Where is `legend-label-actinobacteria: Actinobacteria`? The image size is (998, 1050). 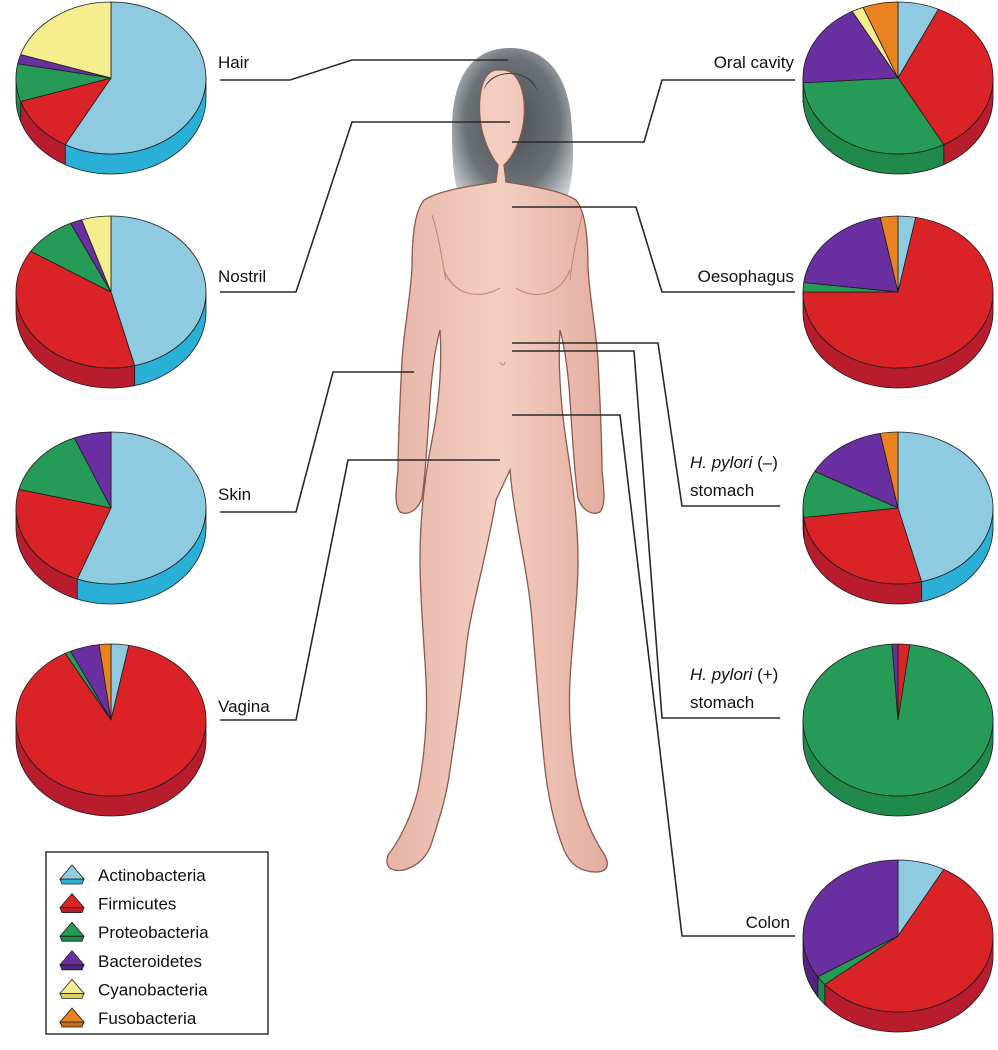
legend-label-actinobacteria: Actinobacteria is located at coordinates (152, 875).